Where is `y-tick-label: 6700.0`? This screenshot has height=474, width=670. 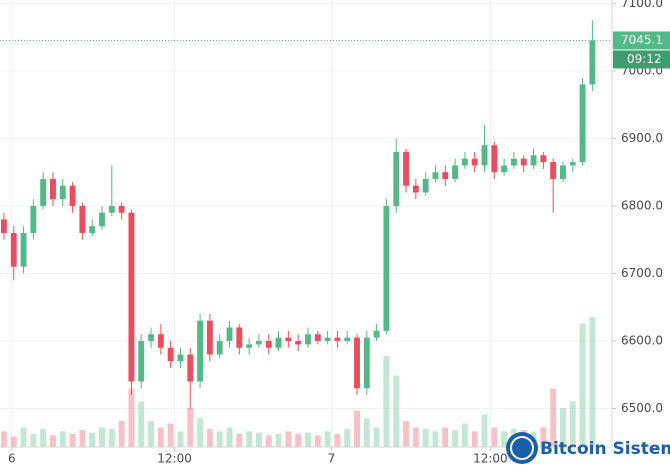 y-tick-label: 6700.0 is located at coordinates (642, 273).